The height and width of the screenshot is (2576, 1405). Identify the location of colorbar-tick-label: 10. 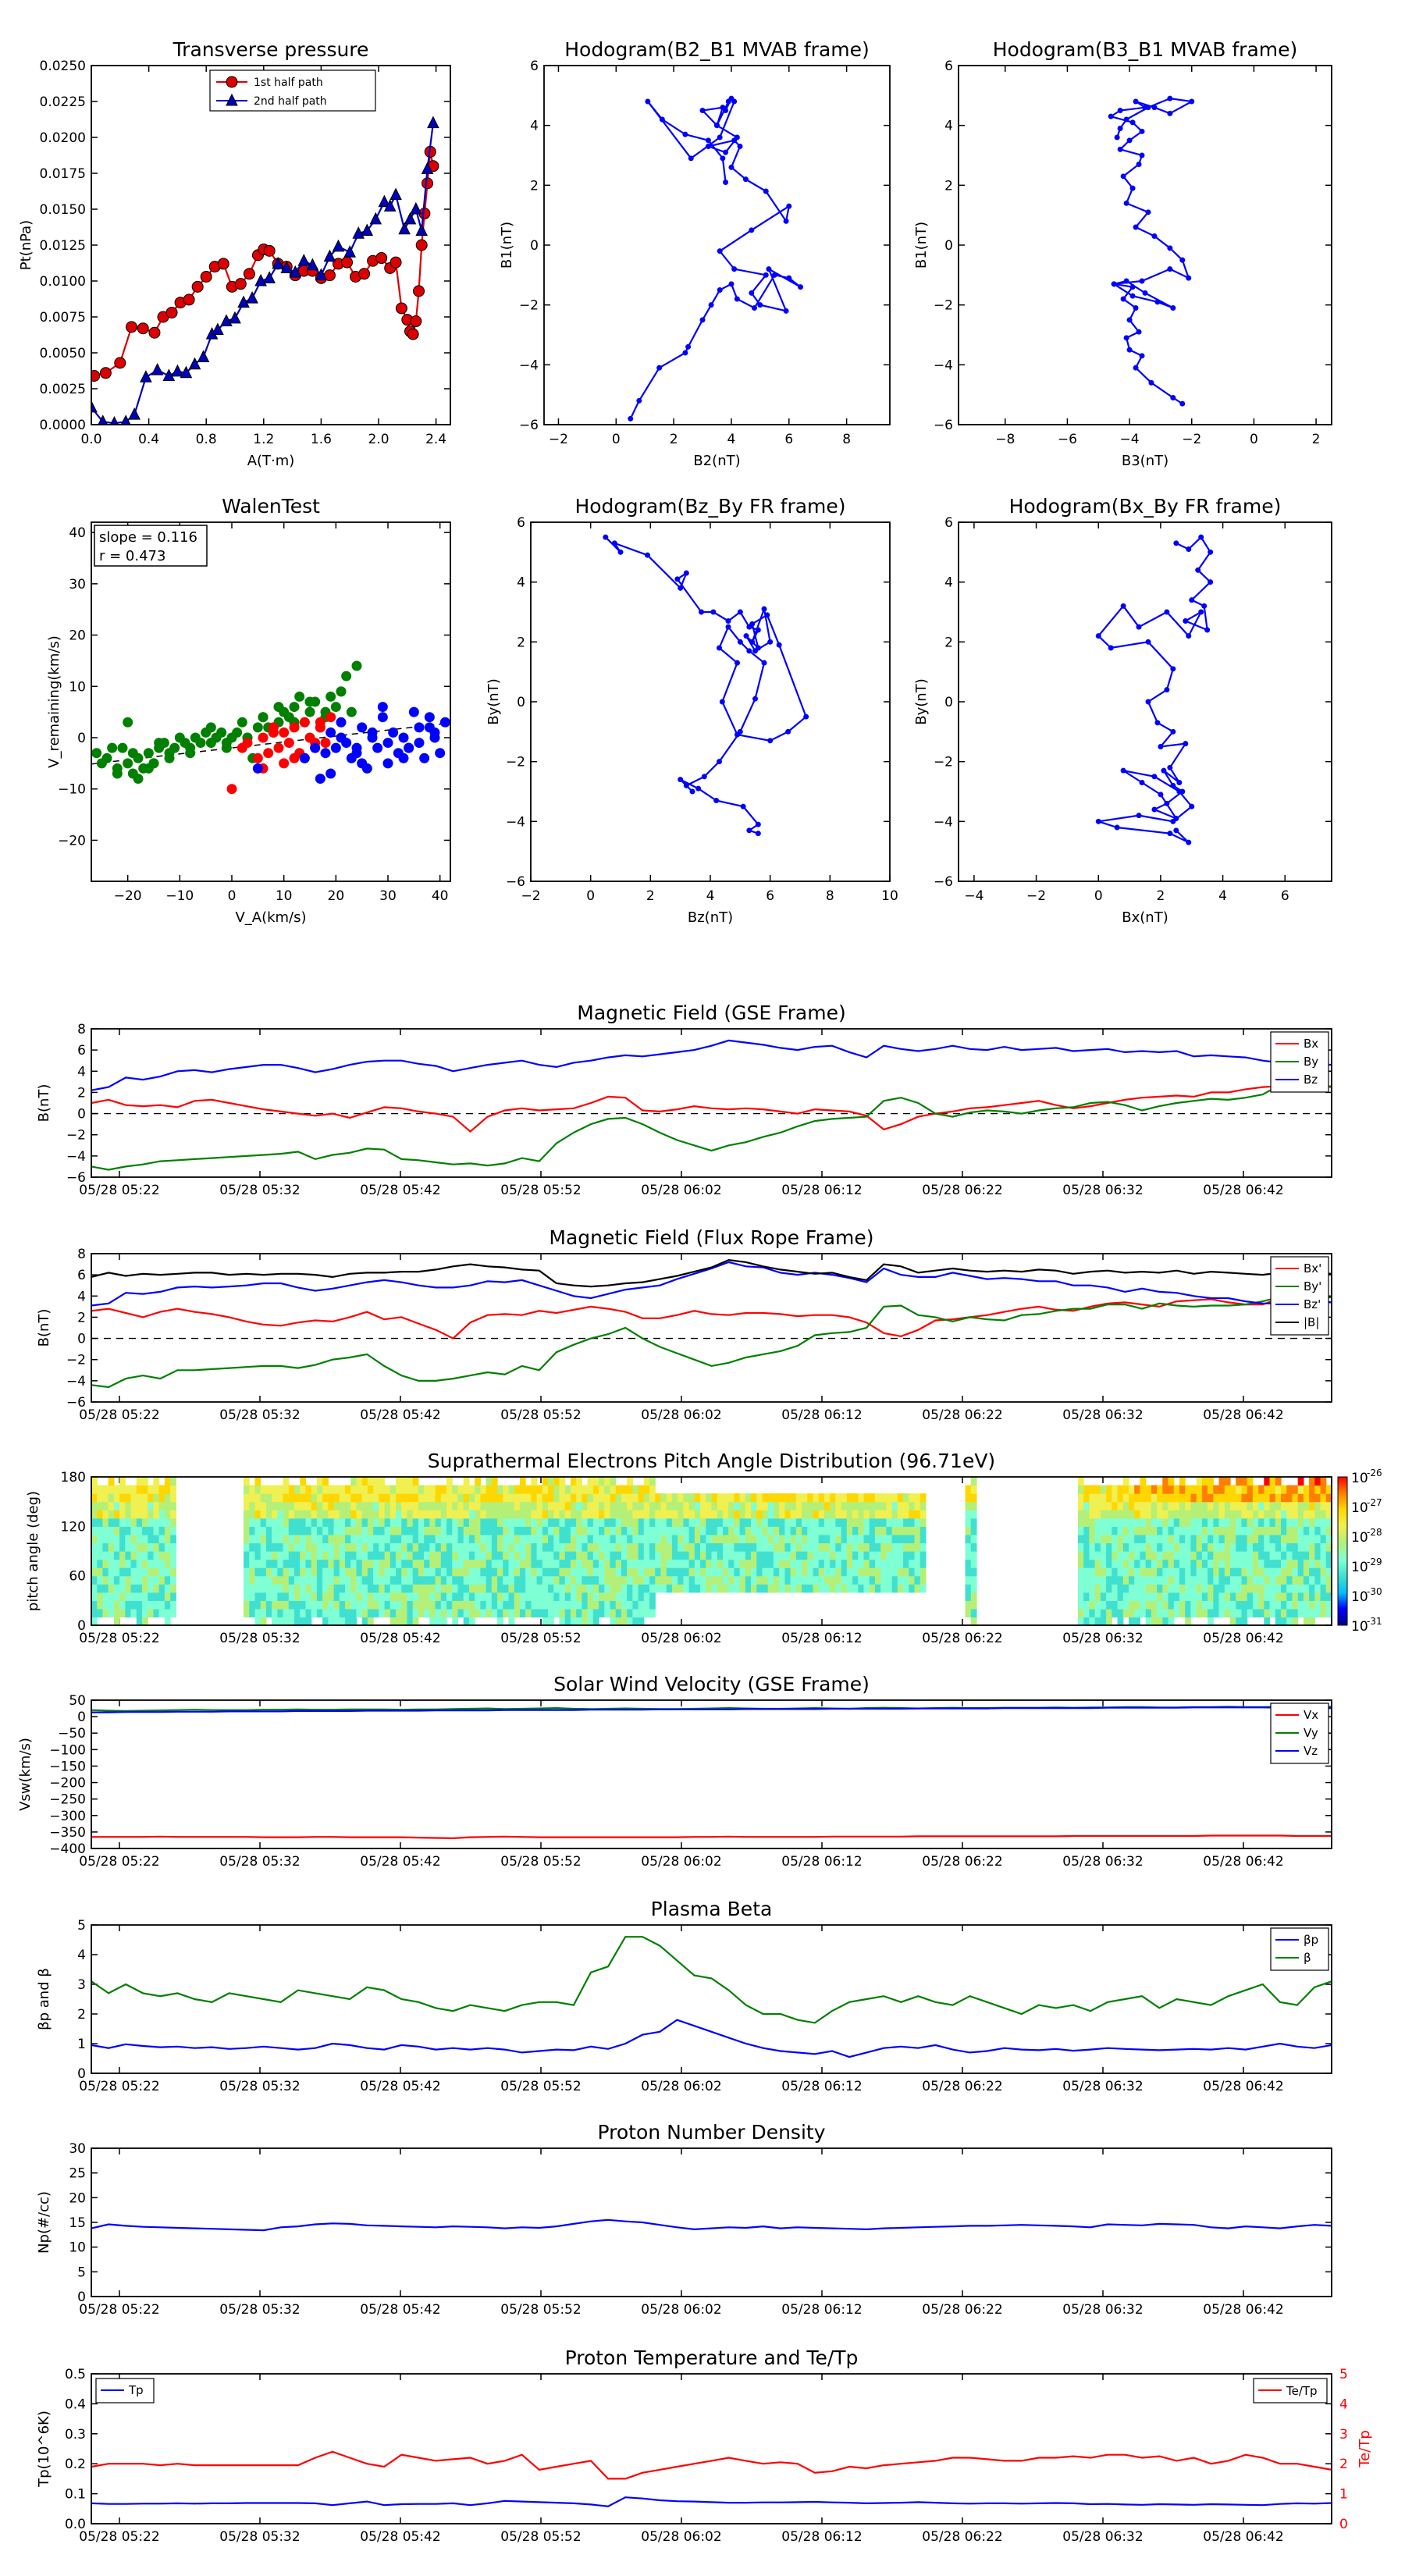
(1360, 1478).